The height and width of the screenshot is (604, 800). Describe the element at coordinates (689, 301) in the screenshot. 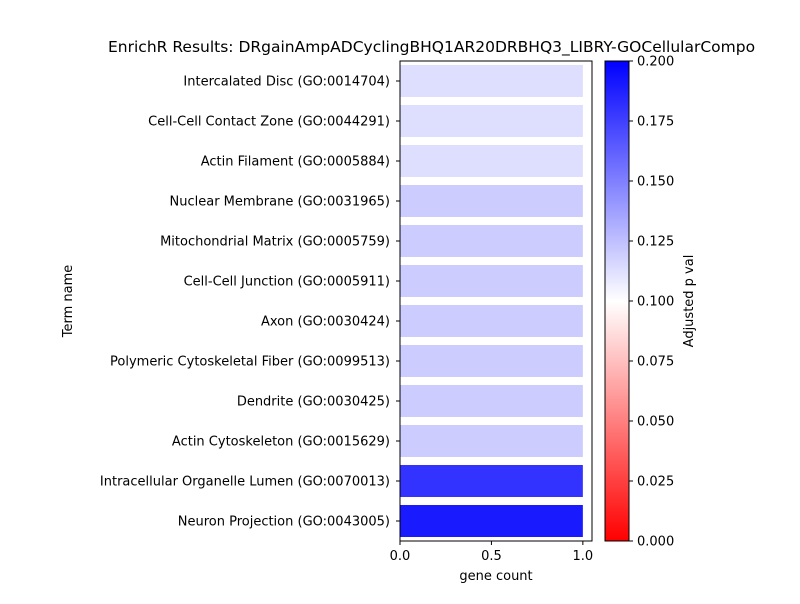

I see `colorbar-label: Adjusted p val` at that location.